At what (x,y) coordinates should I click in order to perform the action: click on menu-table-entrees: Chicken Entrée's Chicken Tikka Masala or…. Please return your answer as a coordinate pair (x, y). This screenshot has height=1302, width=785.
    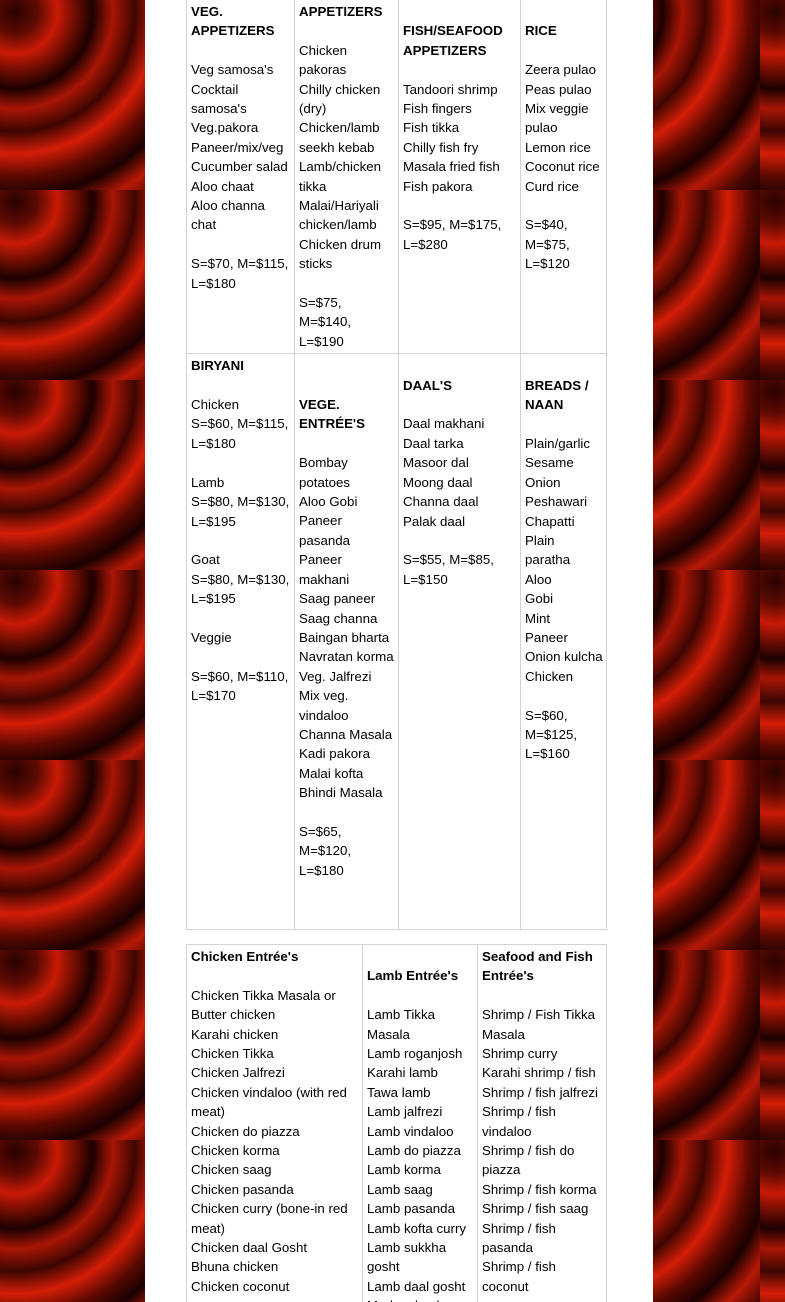
    Looking at the image, I should click on (396, 1123).